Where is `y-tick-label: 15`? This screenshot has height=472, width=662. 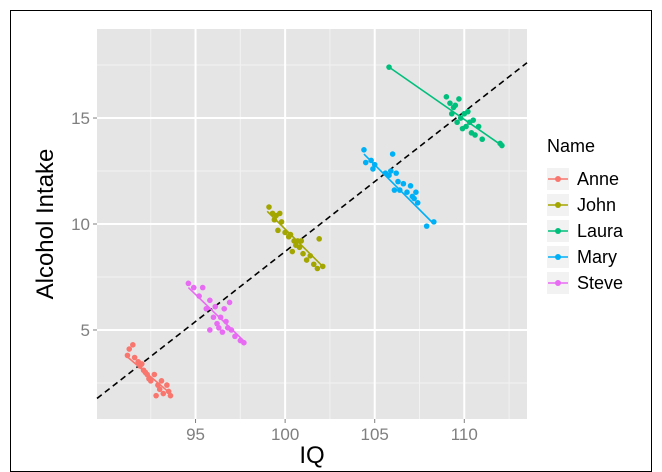 y-tick-label: 15 is located at coordinates (80, 118).